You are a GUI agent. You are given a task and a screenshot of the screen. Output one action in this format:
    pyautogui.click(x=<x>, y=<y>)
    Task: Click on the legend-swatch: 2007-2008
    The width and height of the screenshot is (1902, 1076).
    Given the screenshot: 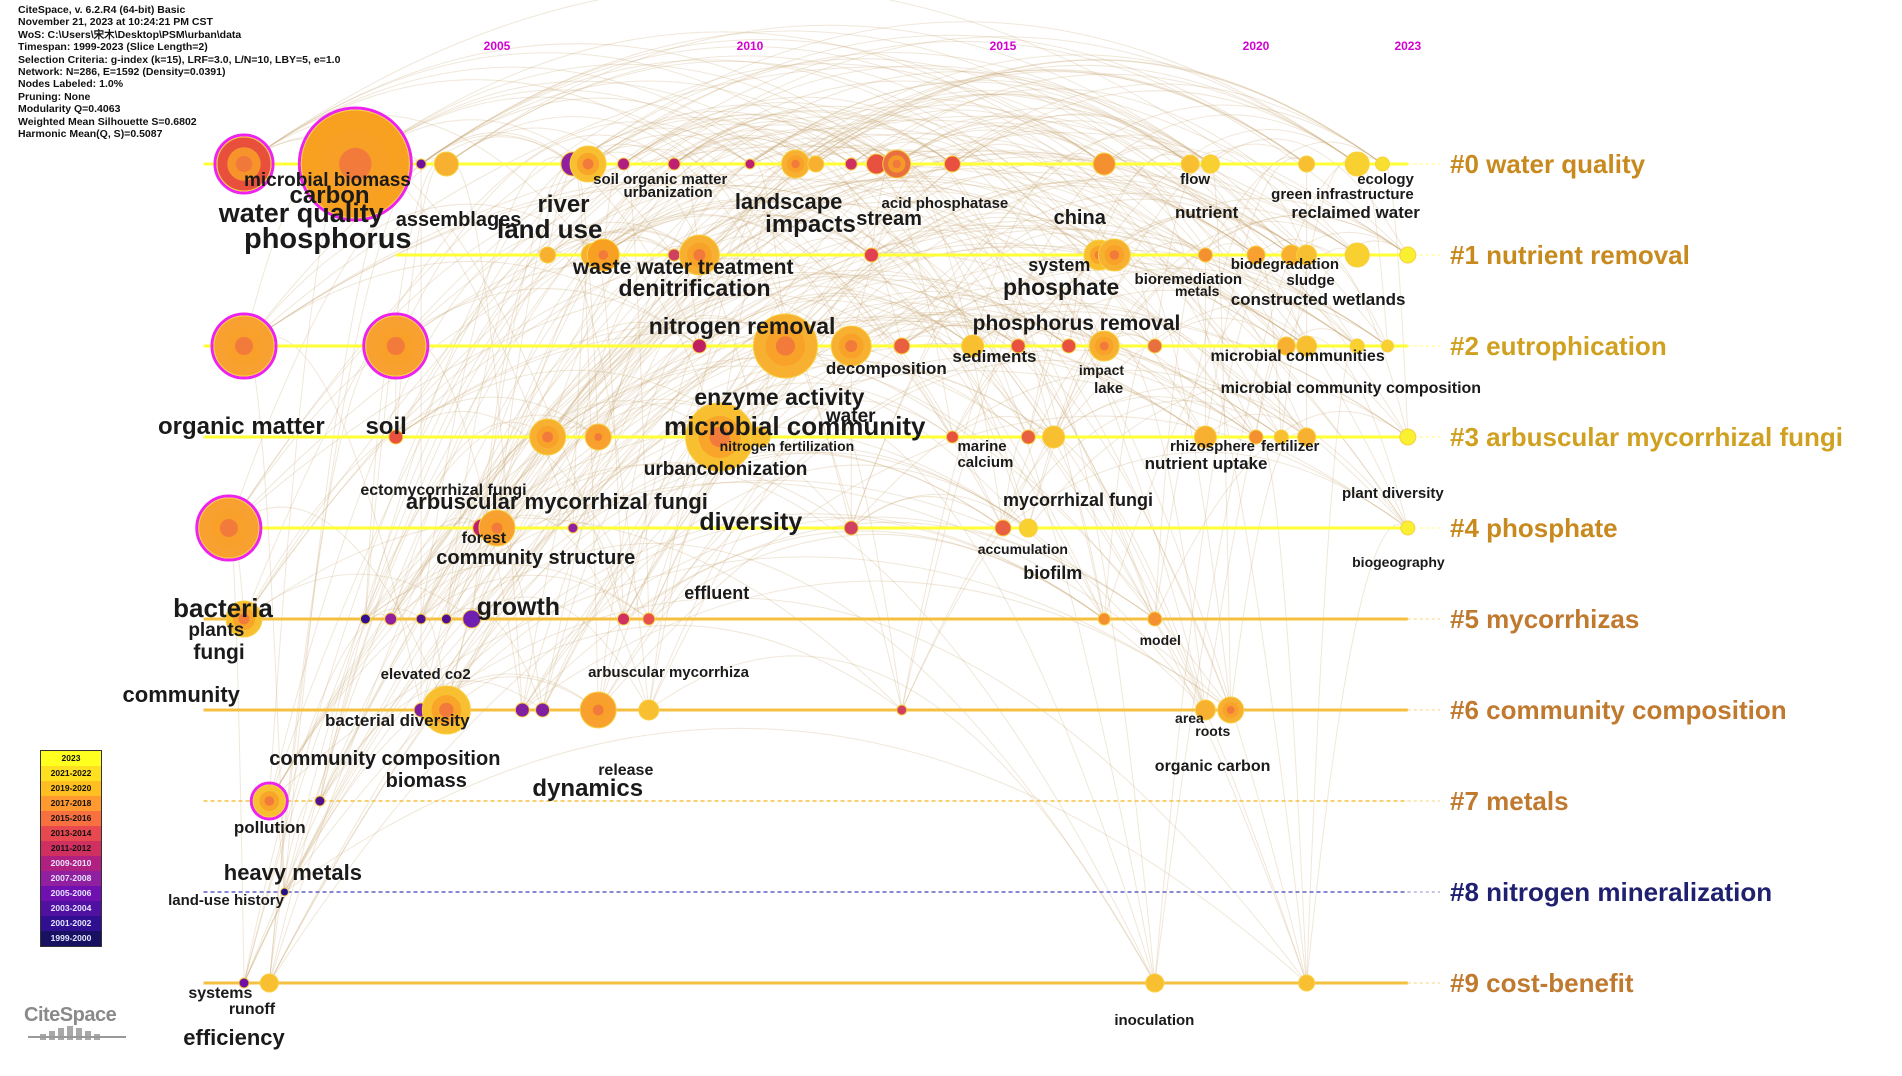 What is the action you would take?
    pyautogui.click(x=71, y=878)
    